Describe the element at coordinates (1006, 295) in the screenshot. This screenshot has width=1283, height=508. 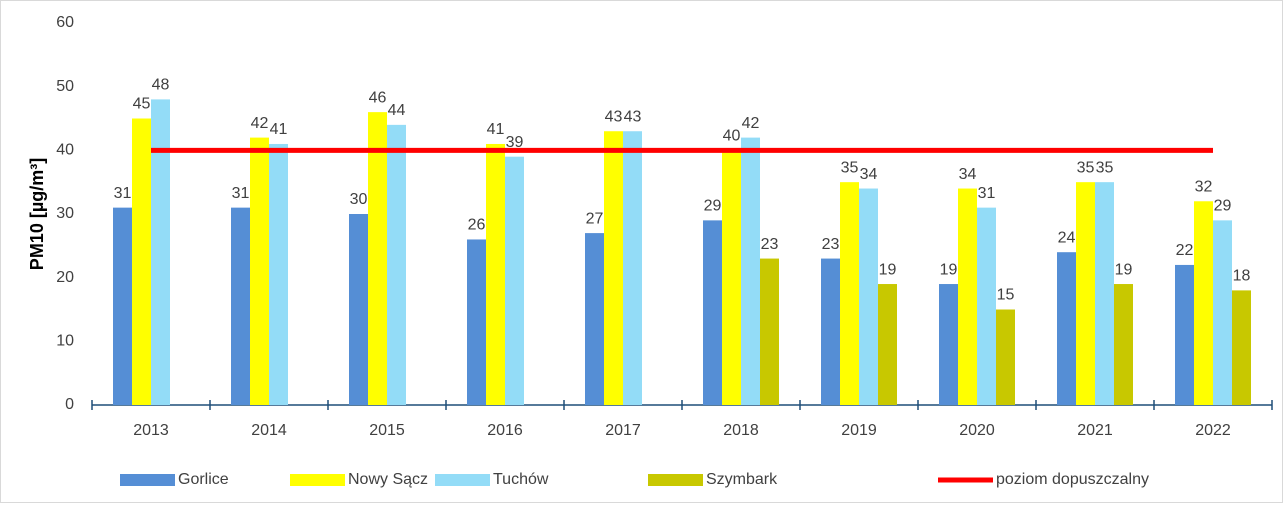
I see `data-label: 15` at that location.